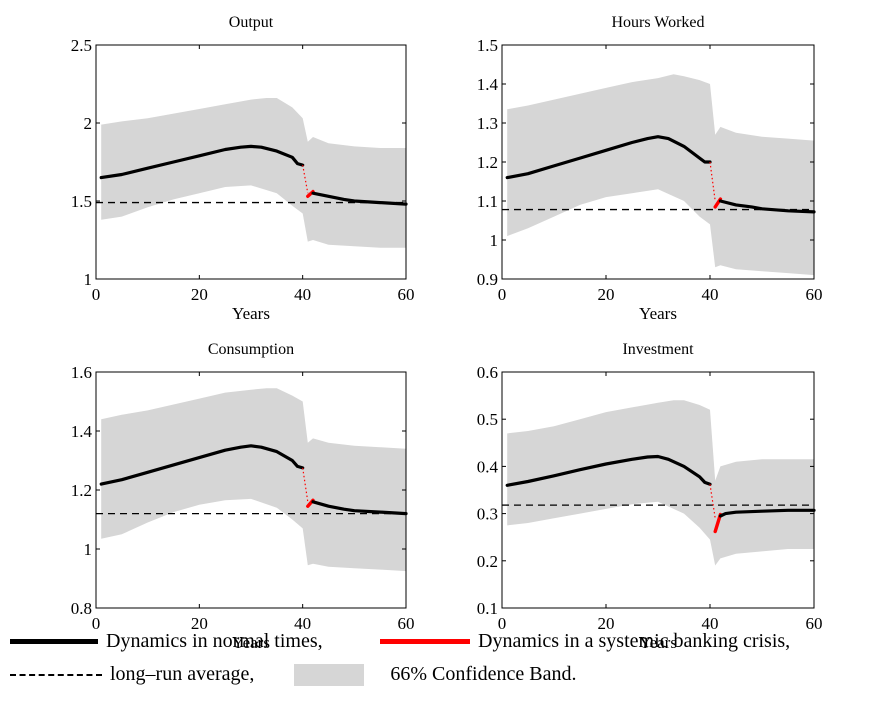 The image size is (889, 713). I want to click on legend-swatch-band, so click(329, 674).